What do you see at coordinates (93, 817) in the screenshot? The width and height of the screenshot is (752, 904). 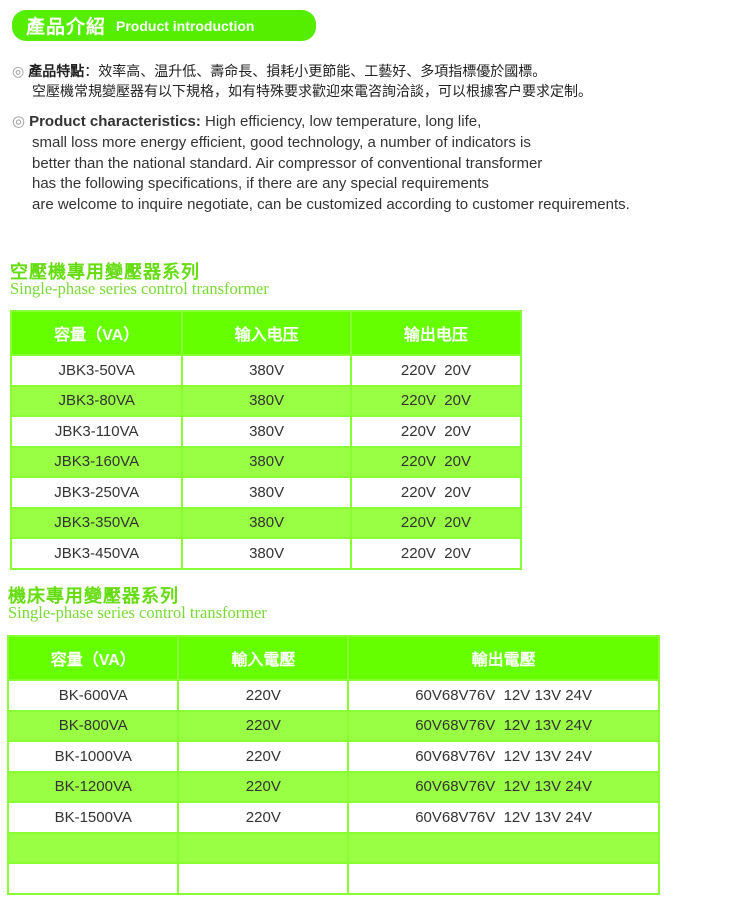 I see `table-cell: BK-1500VA` at bounding box center [93, 817].